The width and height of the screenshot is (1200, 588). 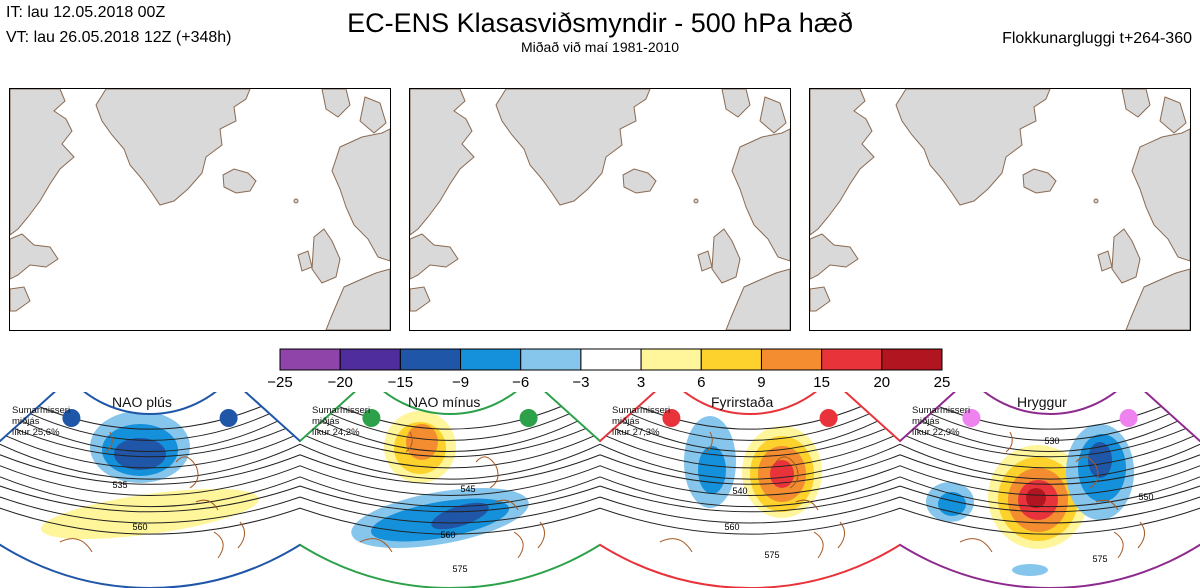 I want to click on colorbar-tick-label: 25, so click(x=942, y=382).